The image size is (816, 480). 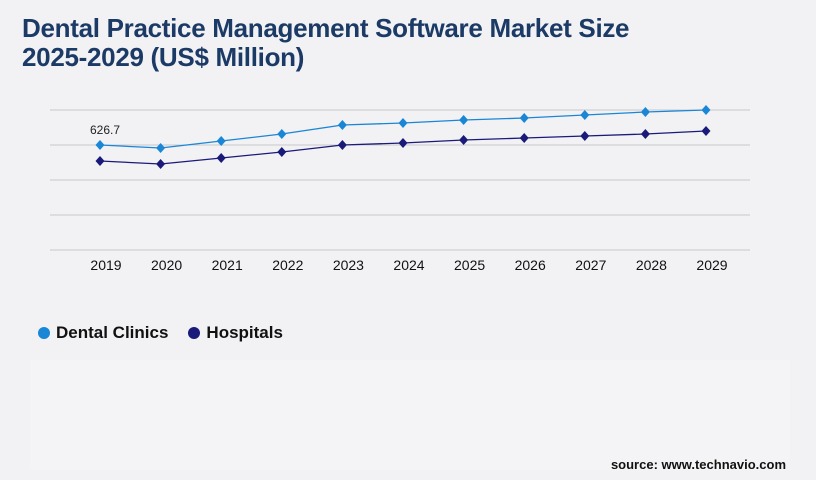 I want to click on x-tick-label: 2022, so click(x=287, y=265).